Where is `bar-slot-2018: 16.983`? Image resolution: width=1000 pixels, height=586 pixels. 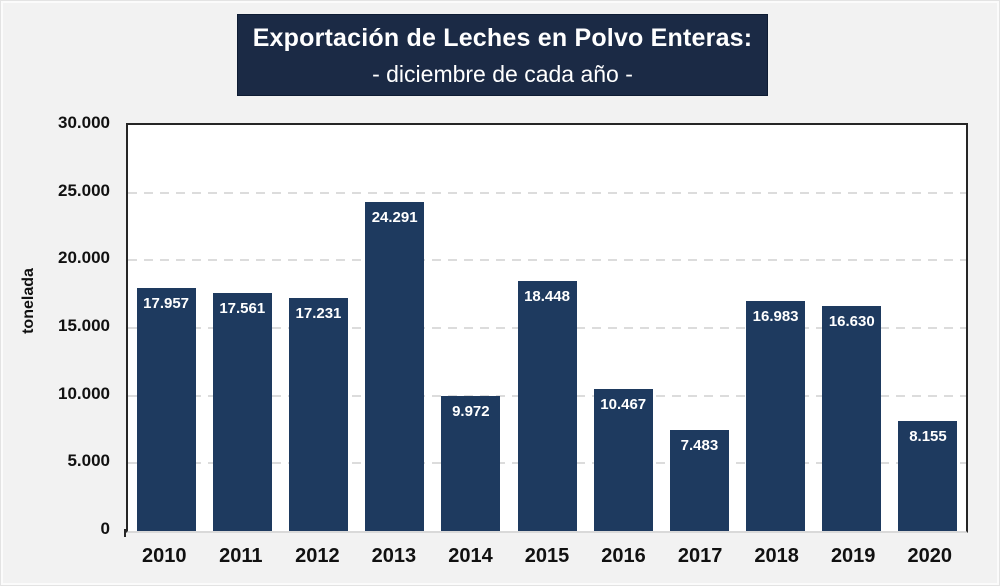
bar-slot-2018: 16.983 is located at coordinates (776, 328).